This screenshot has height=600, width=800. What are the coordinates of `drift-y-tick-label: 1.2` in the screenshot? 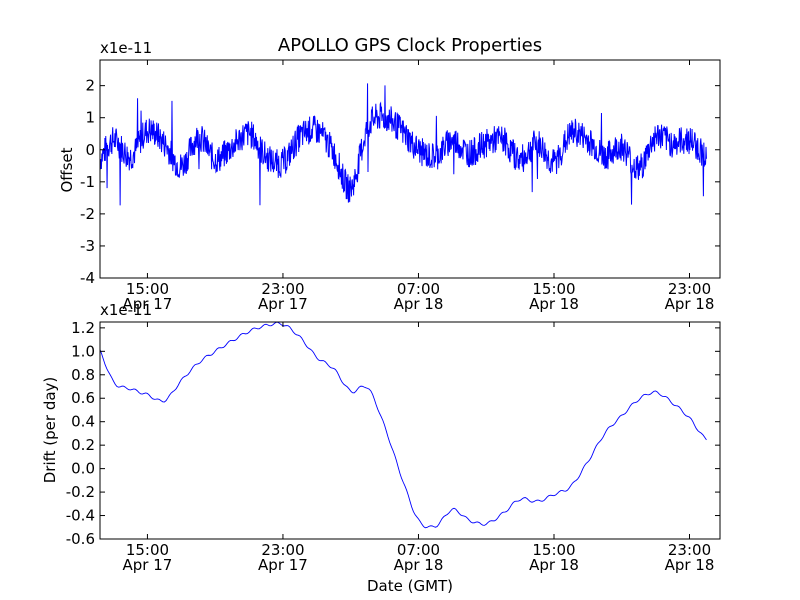 It's located at (83, 328).